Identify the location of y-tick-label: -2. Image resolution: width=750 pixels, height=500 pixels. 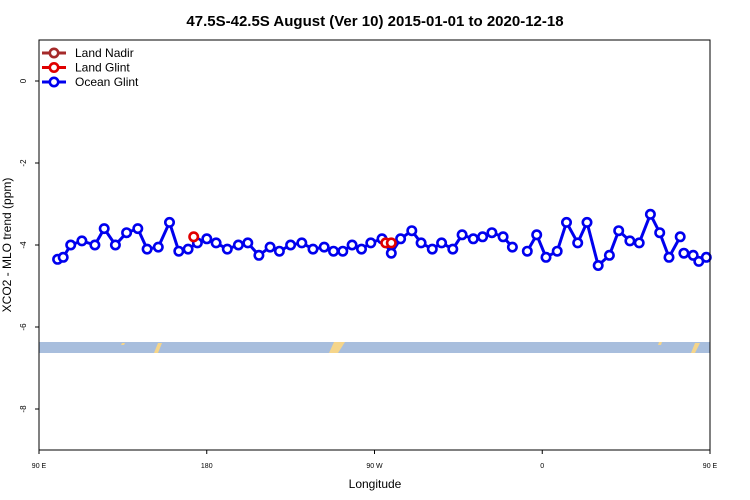
(23, 163).